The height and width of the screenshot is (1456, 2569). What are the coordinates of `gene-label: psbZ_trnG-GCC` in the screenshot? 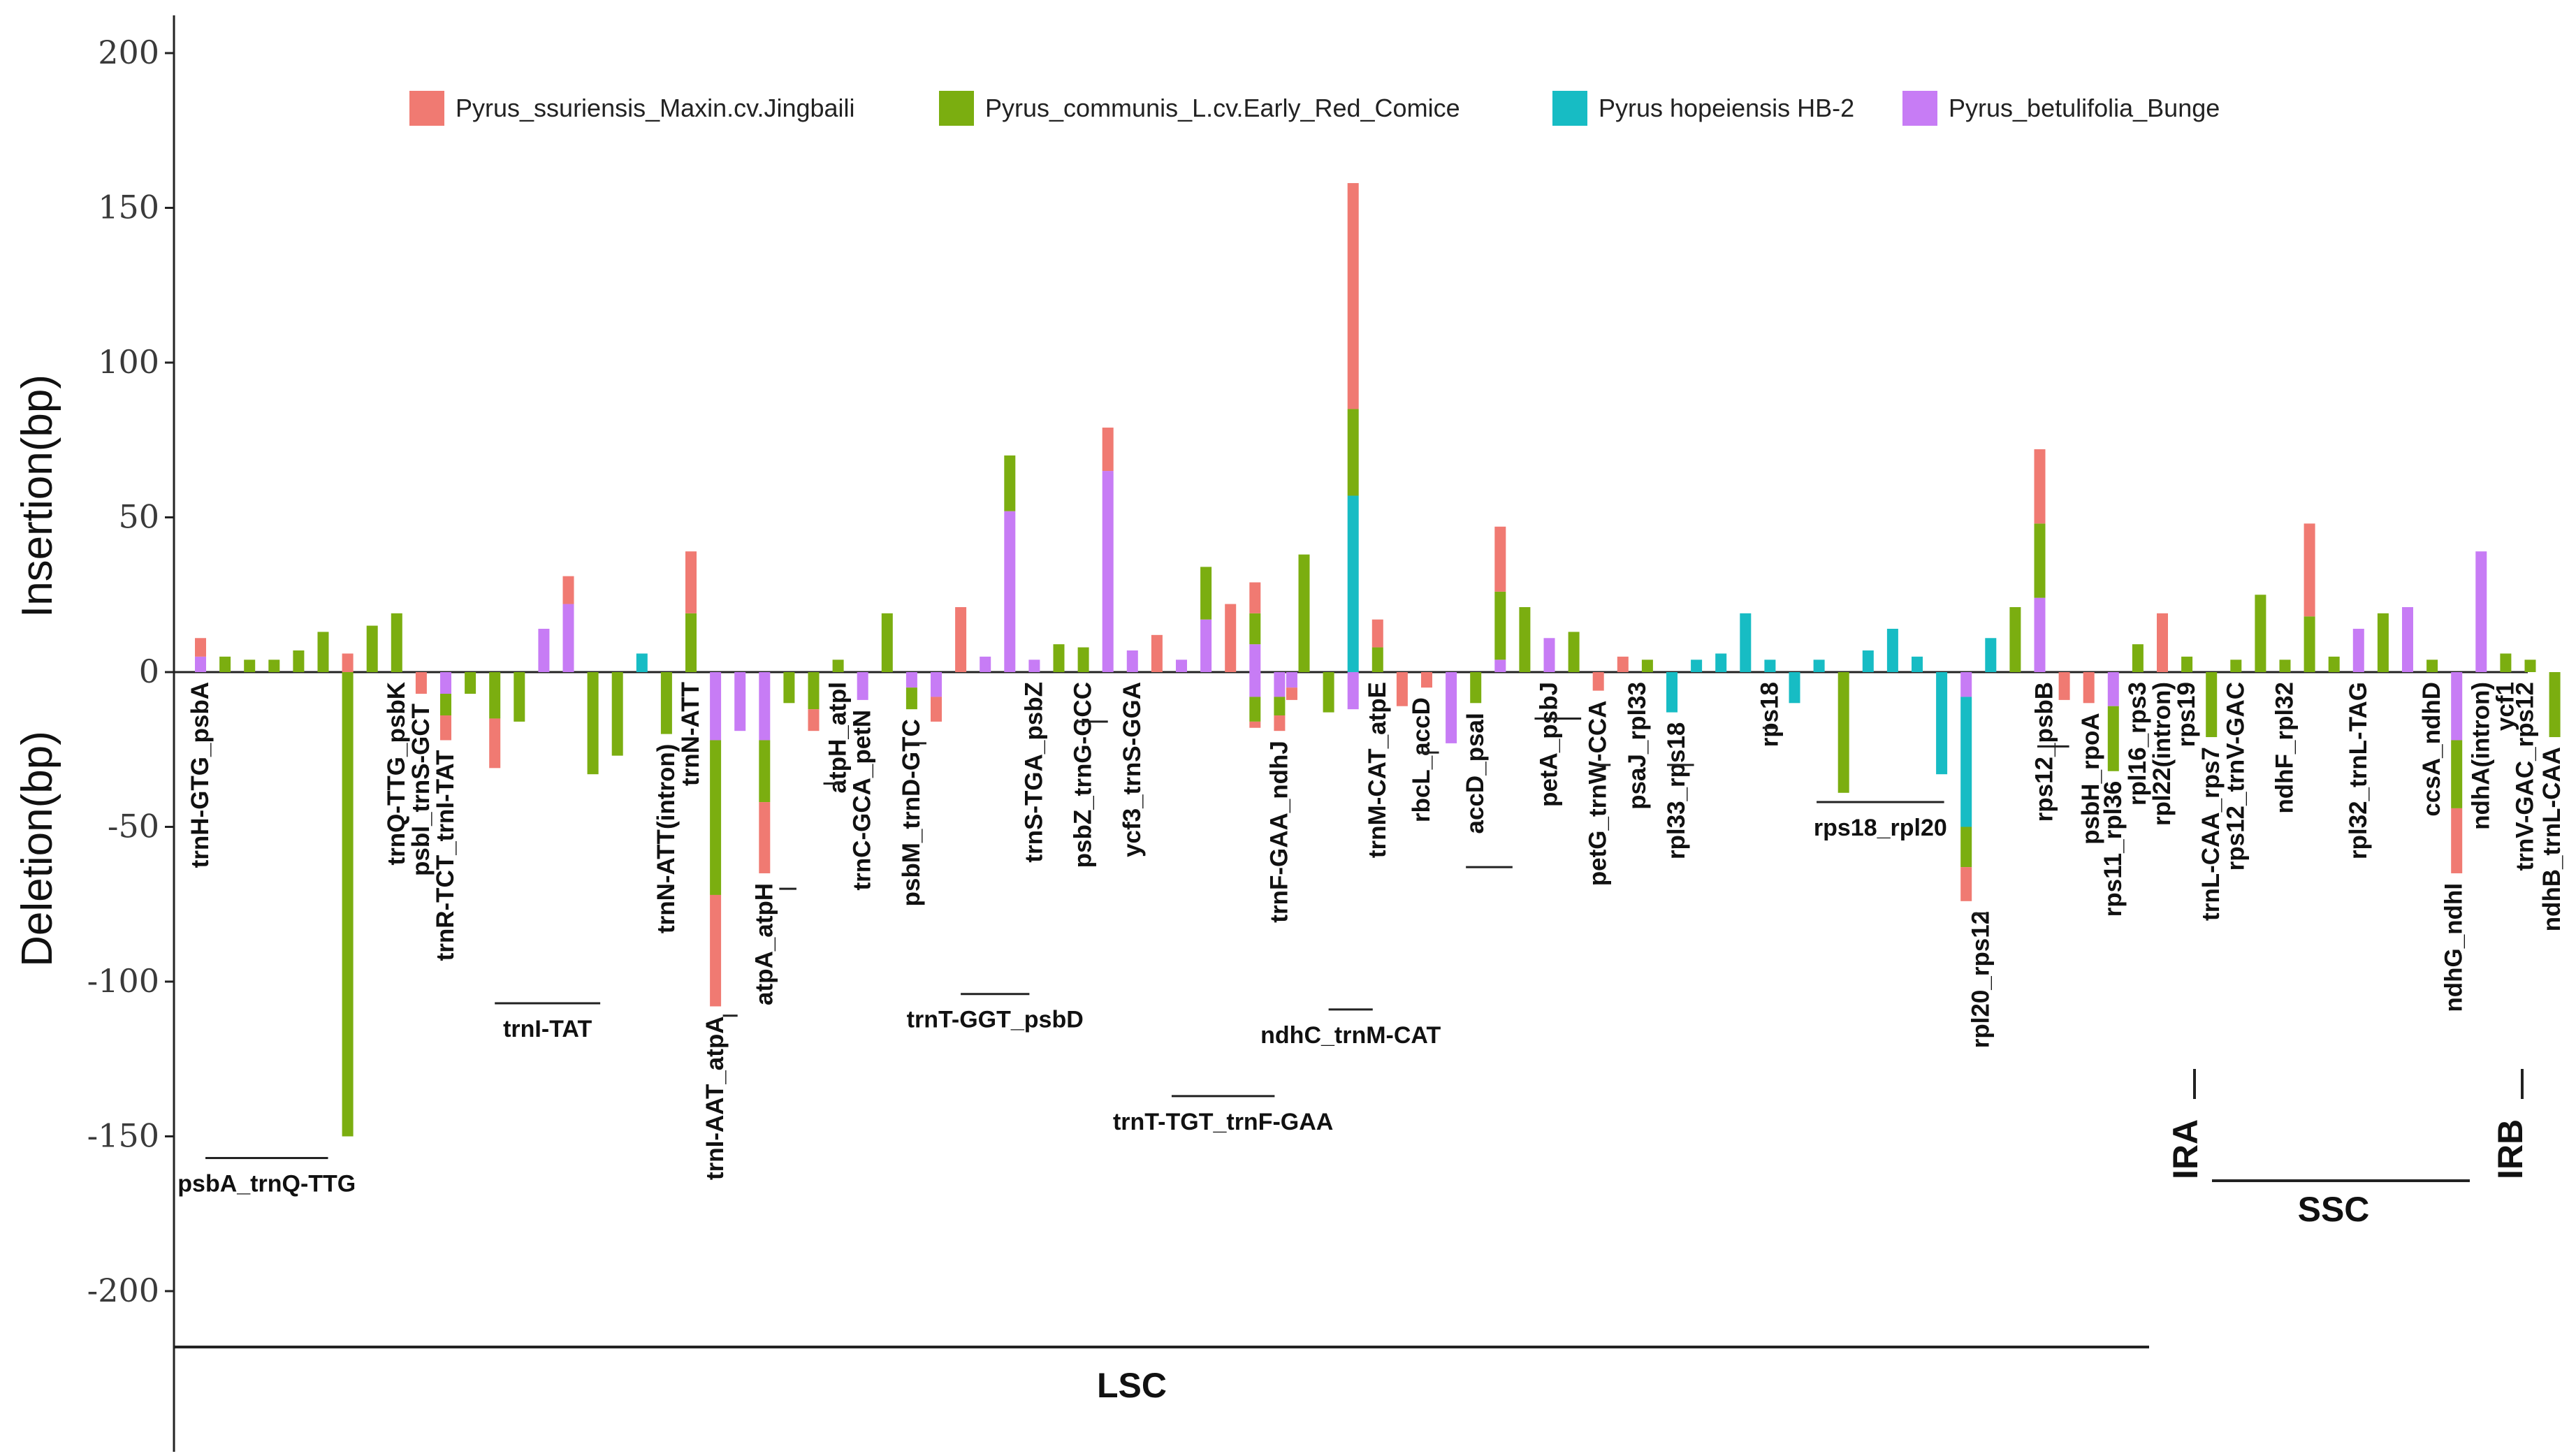 It's located at (1083, 775).